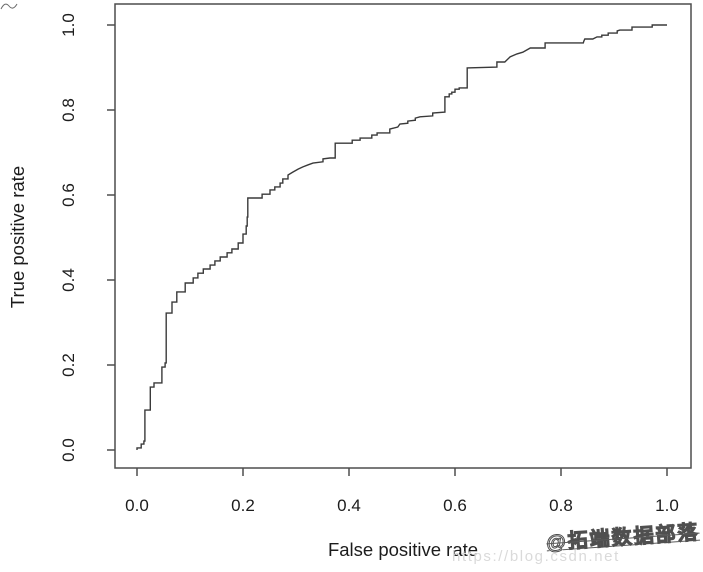 The image size is (703, 572). I want to click on y-tick-label: 0.2, so click(68, 365).